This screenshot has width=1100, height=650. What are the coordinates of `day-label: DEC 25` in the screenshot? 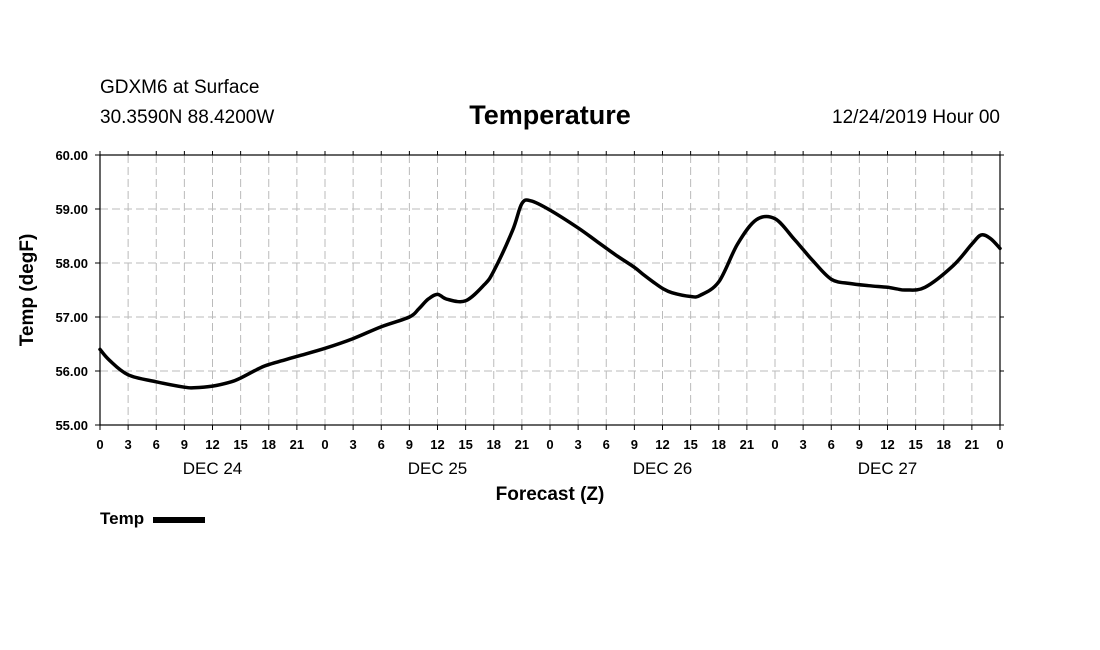 It's located at (438, 468).